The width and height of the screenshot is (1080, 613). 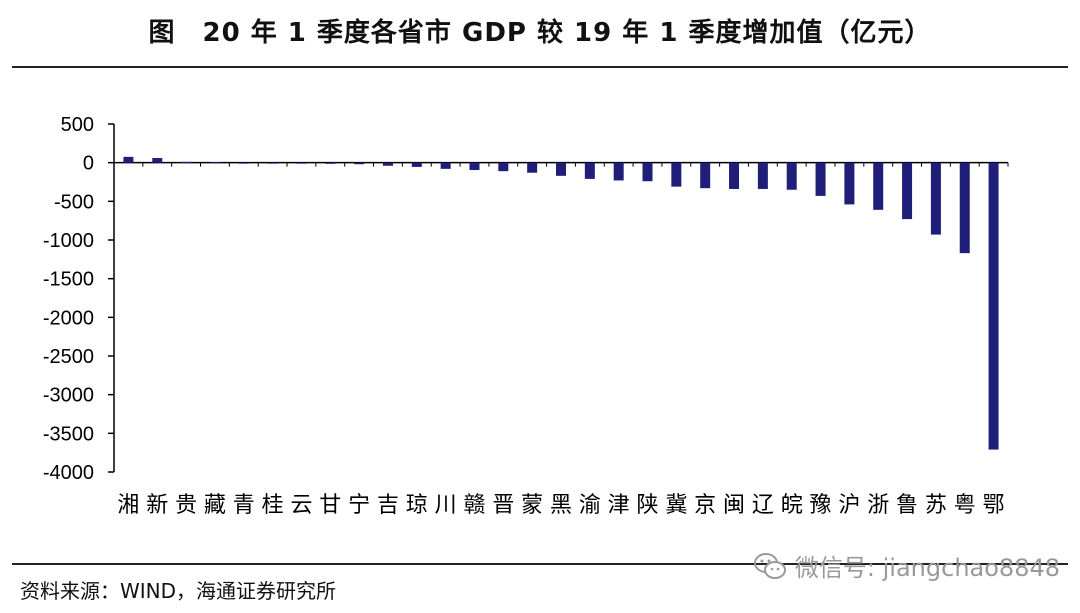 I want to click on x-tick-label: 沪, so click(x=849, y=505).